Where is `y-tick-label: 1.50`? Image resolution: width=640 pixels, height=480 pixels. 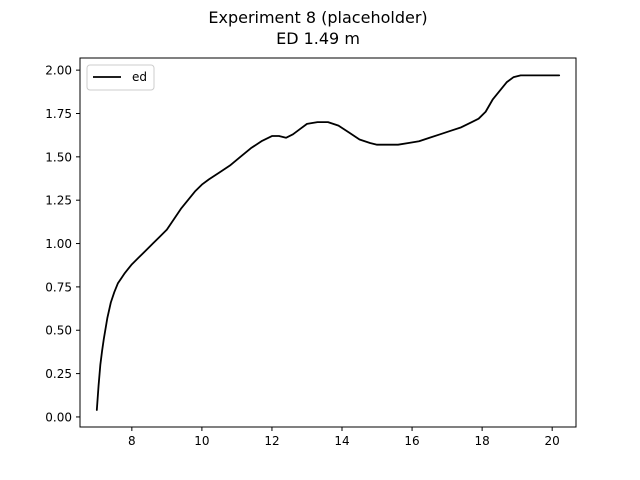 y-tick-label: 1.50 is located at coordinates (58, 157).